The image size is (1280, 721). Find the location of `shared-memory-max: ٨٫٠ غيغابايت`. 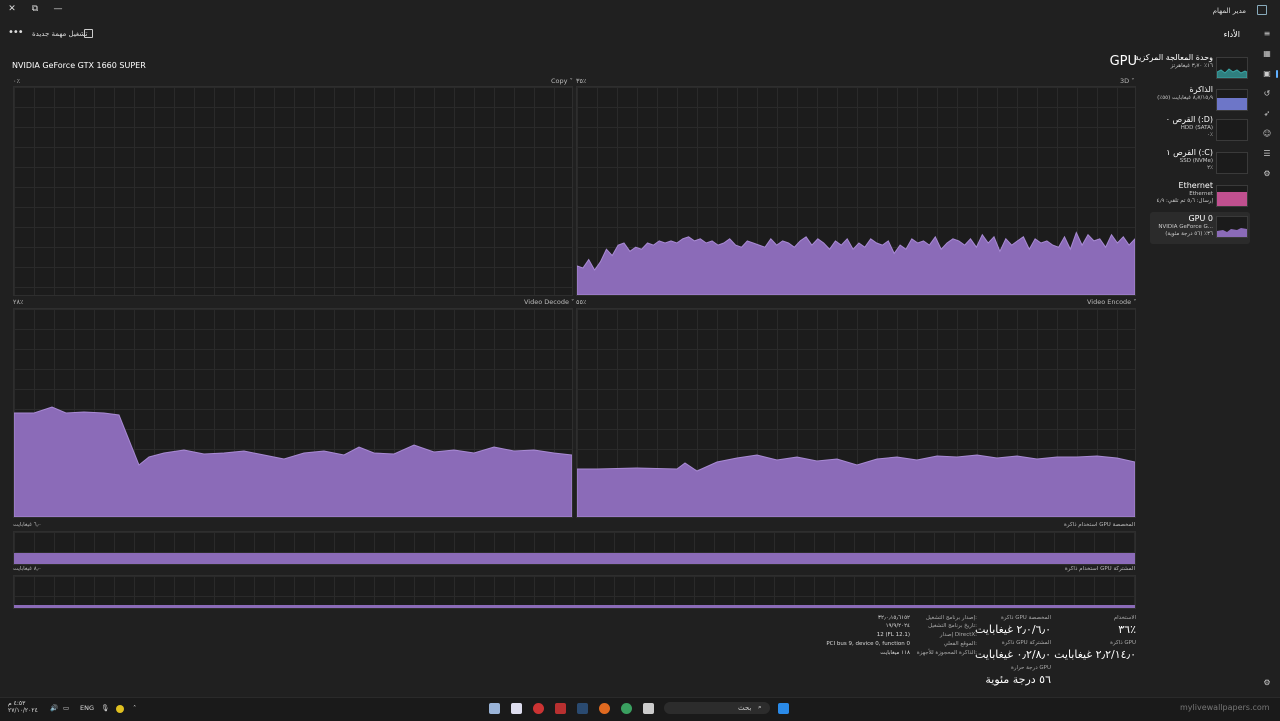

shared-memory-max: ٨٫٠ غيغابايت is located at coordinates (27, 569).